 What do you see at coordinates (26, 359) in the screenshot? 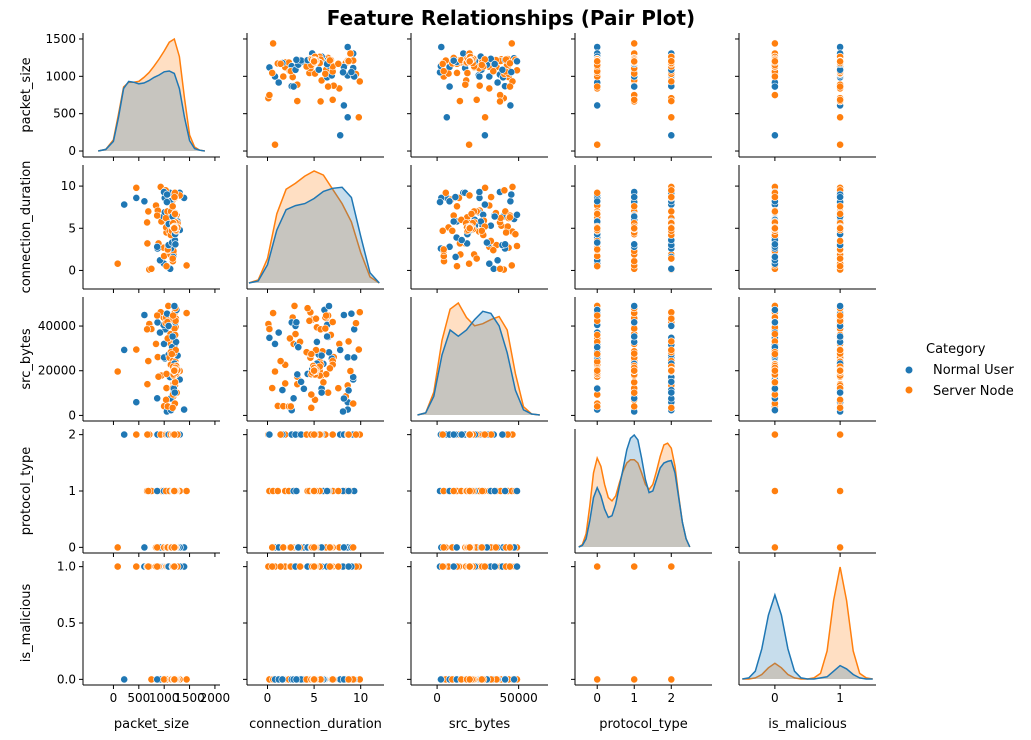
I see `y-axis-label-src-bytes: src_bytes` at bounding box center [26, 359].